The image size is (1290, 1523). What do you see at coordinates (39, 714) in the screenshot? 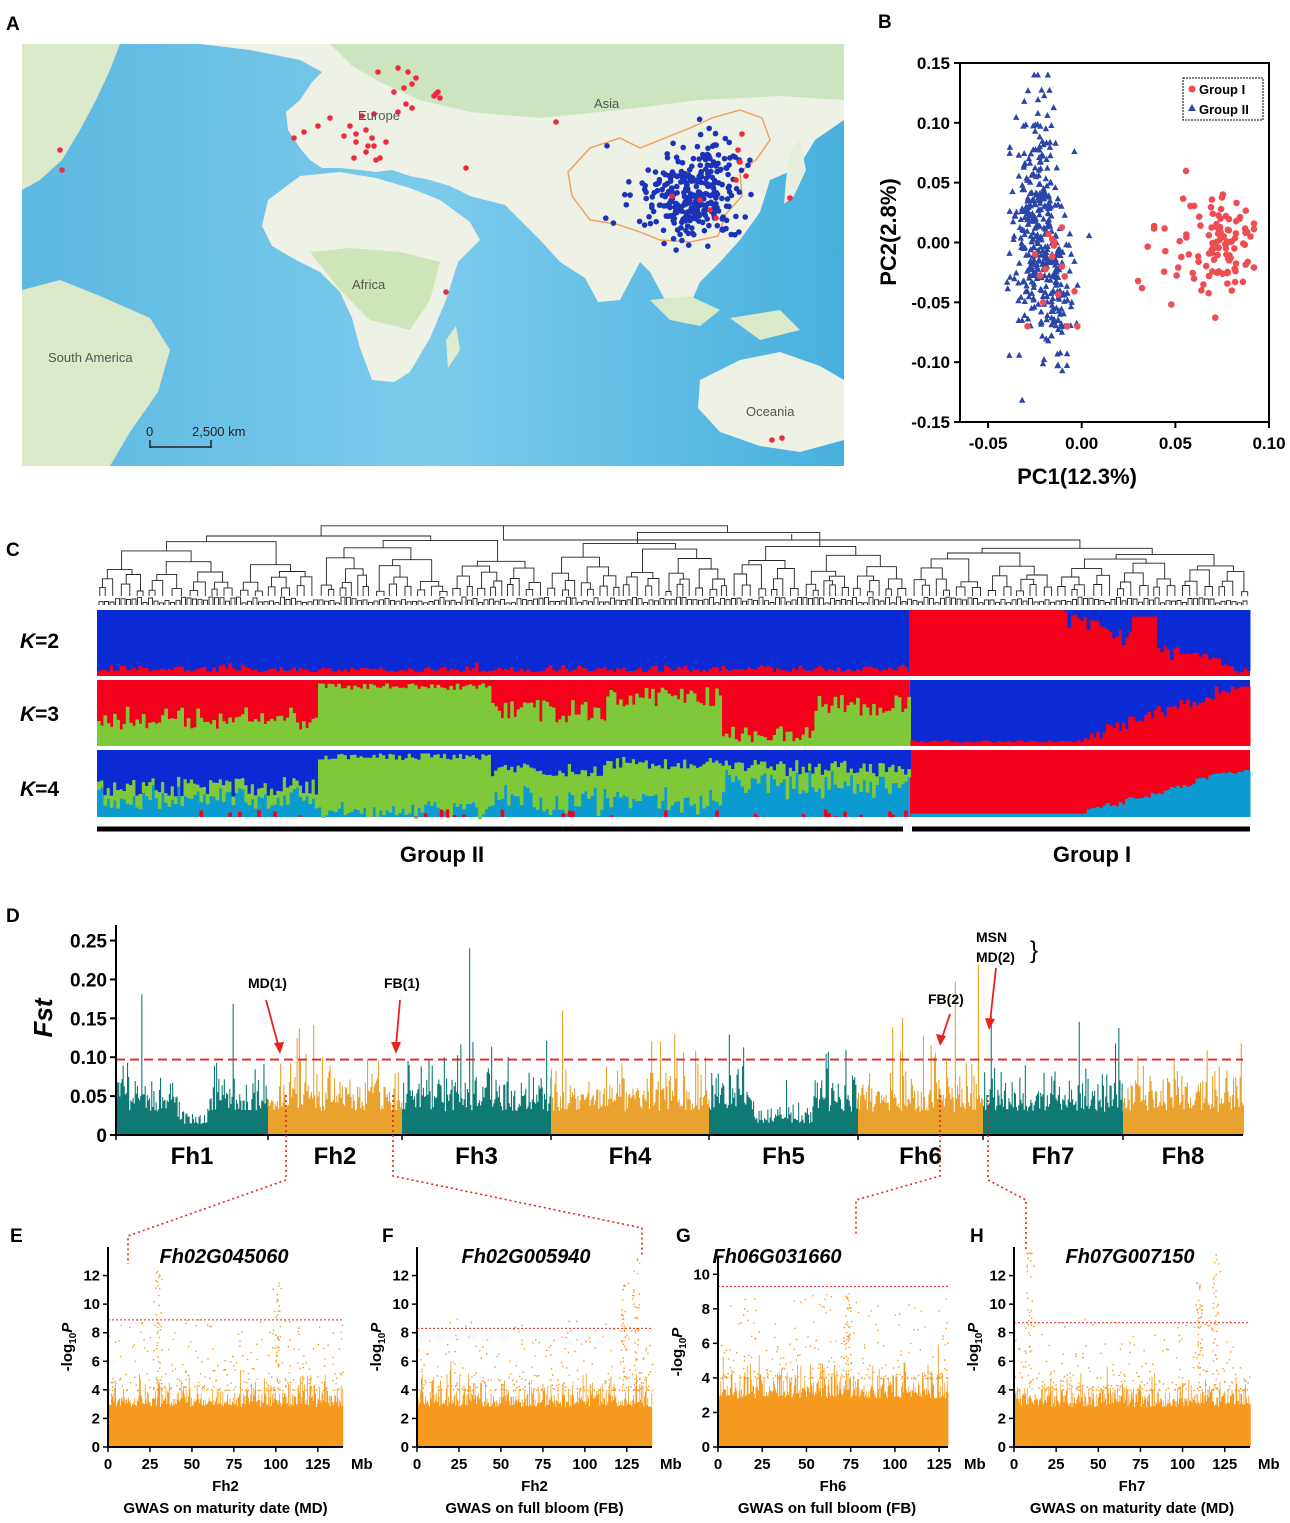
I see `k3-label: K=3` at bounding box center [39, 714].